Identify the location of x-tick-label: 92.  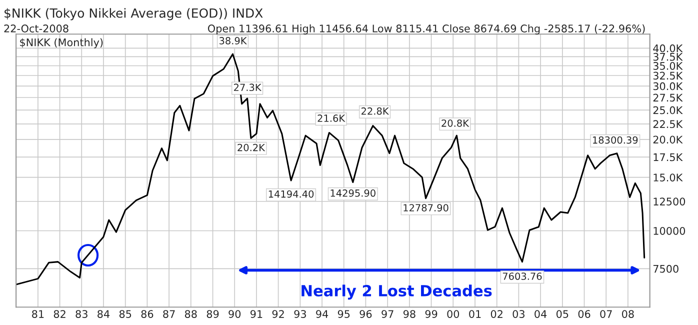
(278, 314).